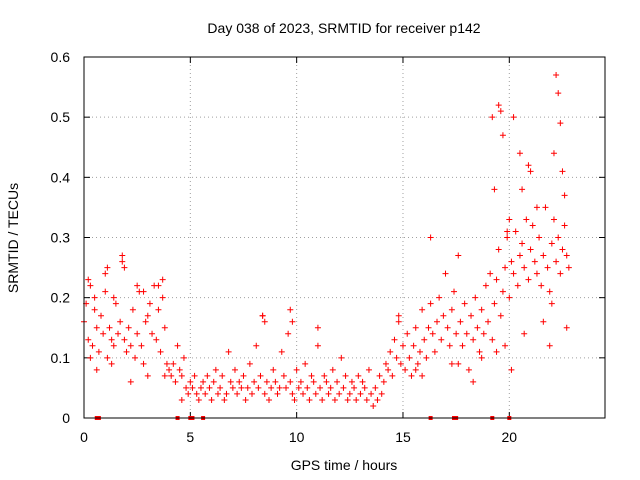 The height and width of the screenshot is (480, 640). I want to click on x-axis-label: GPS time / hours, so click(344, 465).